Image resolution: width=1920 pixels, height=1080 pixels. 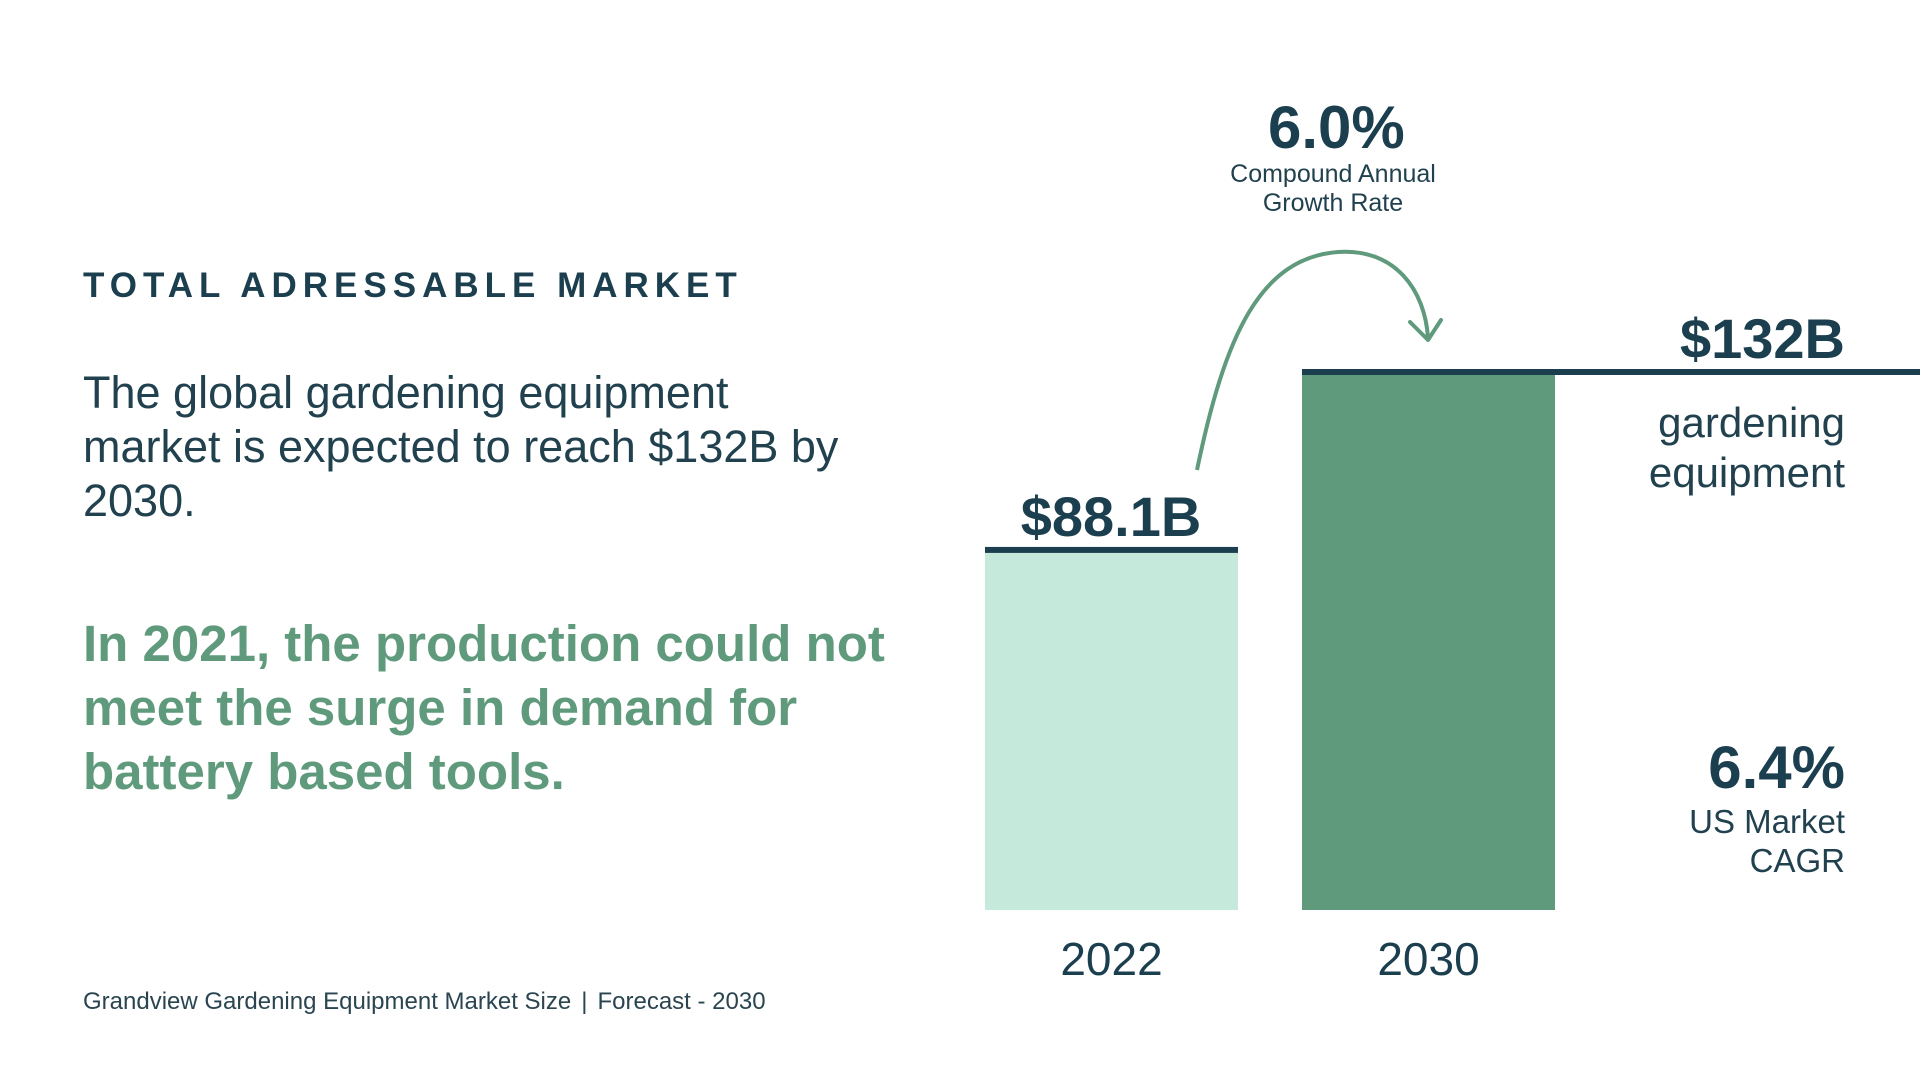 What do you see at coordinates (1776, 767) in the screenshot?
I see `cagr-us-value: 6.4%` at bounding box center [1776, 767].